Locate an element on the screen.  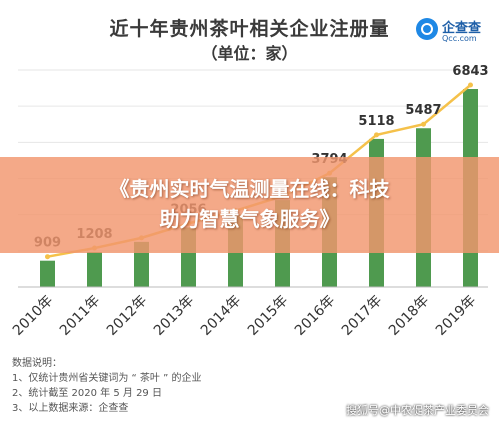
x-tick-label: 2018年 is located at coordinates (409, 316).